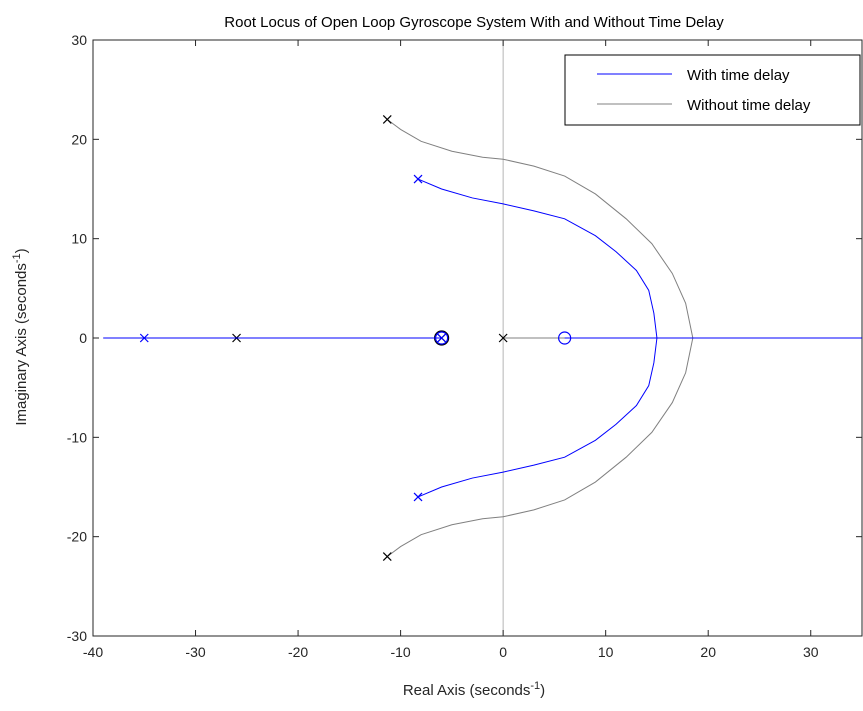 This screenshot has width=863, height=711. I want to click on x-tick-labels: -40 -30 -20 -10 0 10 20 30, so click(451, 652).